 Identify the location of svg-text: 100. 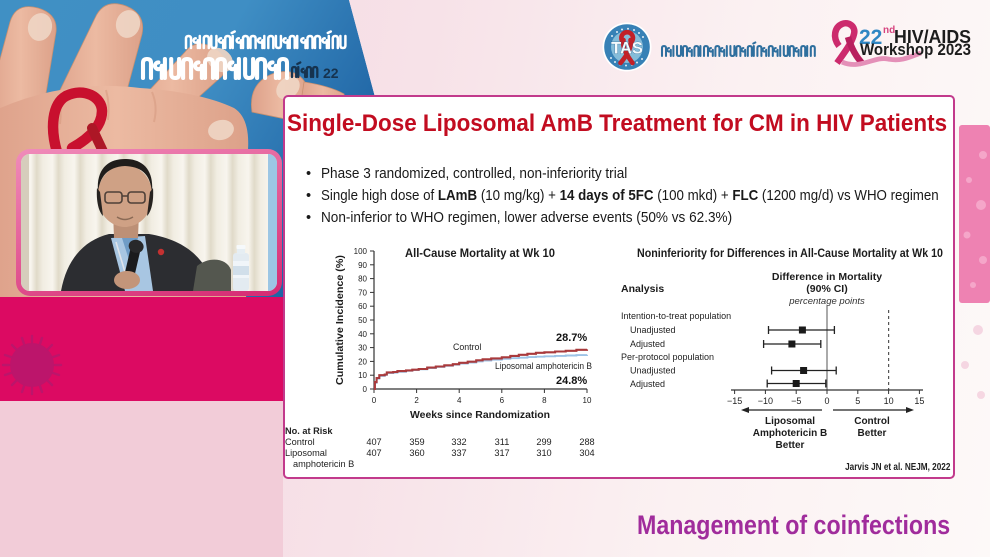
(361, 251).